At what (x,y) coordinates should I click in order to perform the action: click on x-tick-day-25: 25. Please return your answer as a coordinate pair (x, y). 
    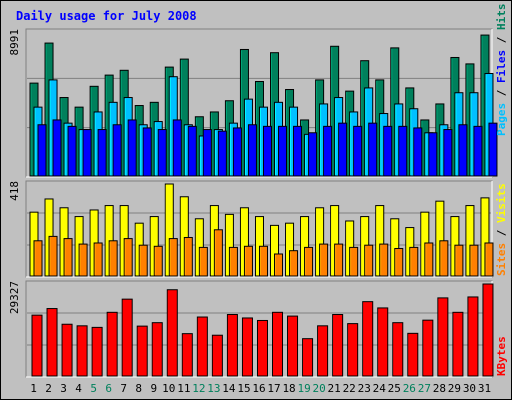
    Looking at the image, I should click on (394, 388).